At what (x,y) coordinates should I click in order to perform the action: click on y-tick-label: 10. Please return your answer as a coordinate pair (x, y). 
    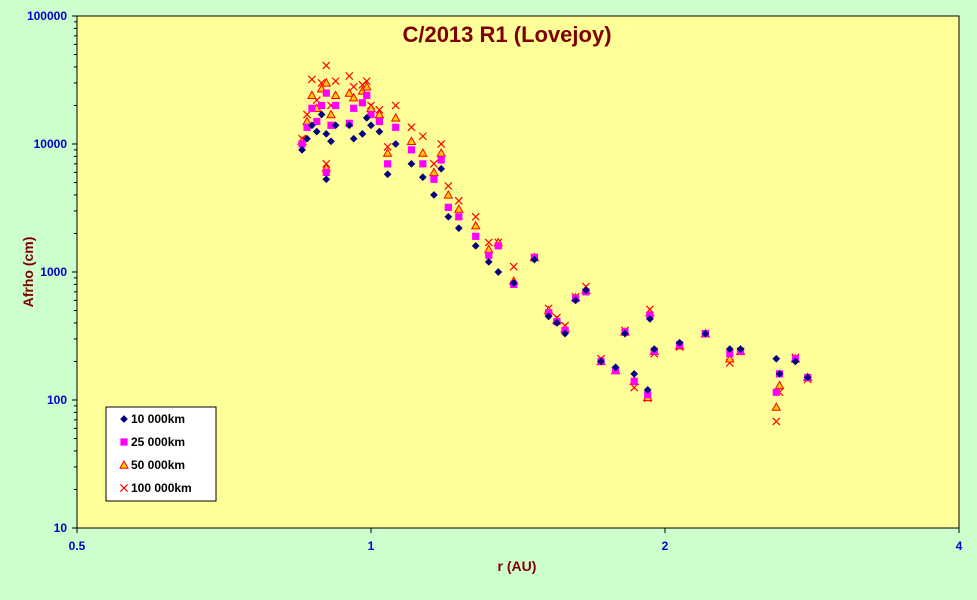
    Looking at the image, I should click on (61, 528).